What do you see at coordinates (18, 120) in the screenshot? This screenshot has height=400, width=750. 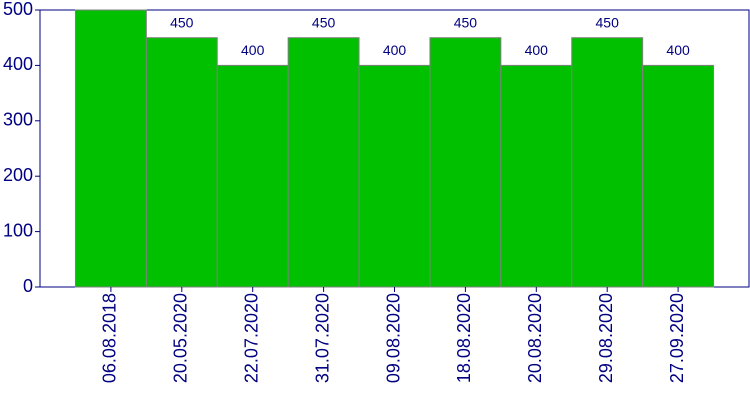 I see `y-tick-label: 300` at bounding box center [18, 120].